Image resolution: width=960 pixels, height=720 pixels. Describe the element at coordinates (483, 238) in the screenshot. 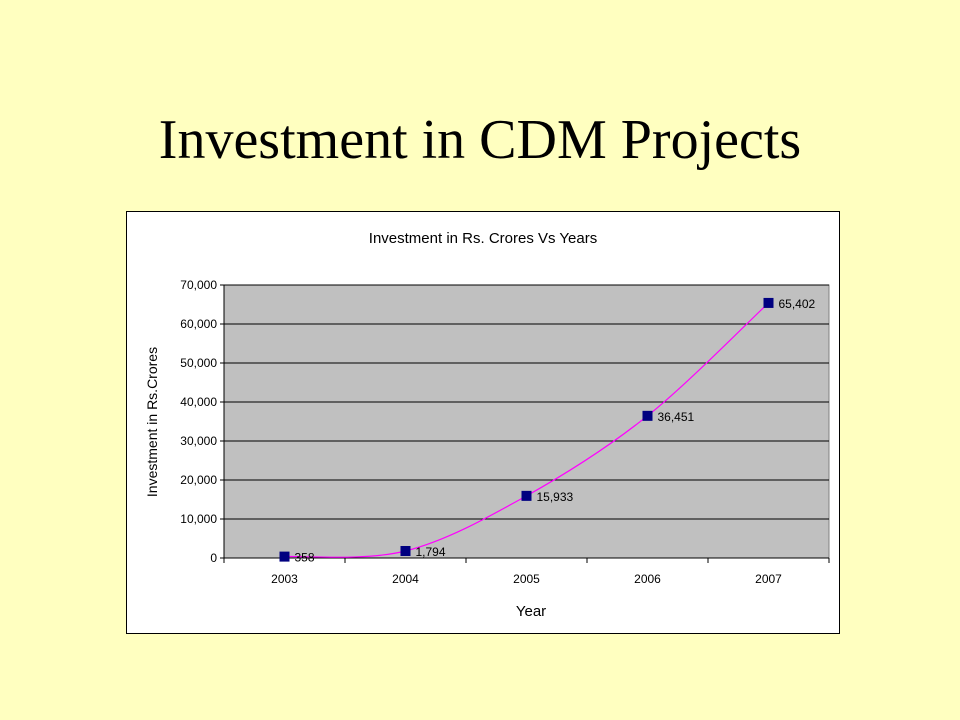

I see `chart-title: Investment in Rs. Crores Vs Years` at that location.